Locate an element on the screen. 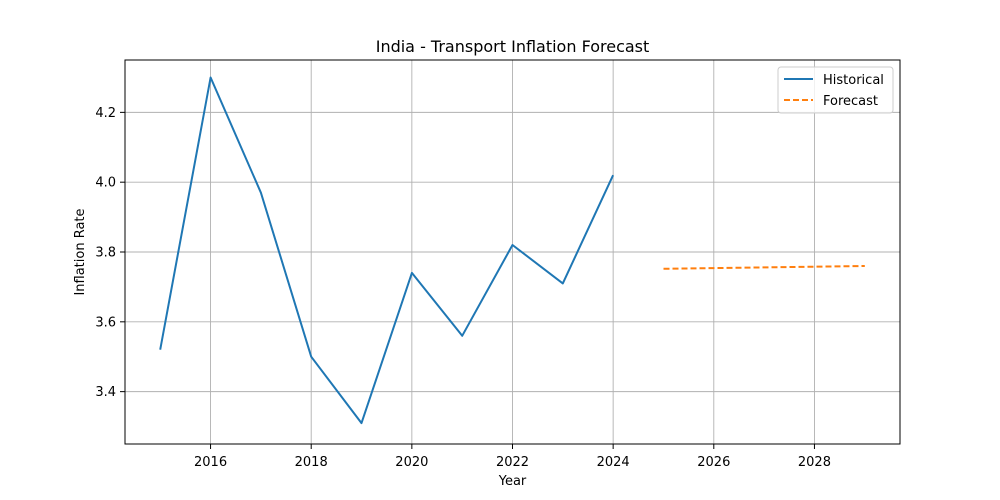 The height and width of the screenshot is (500, 1000). series-line-forecast is located at coordinates (764, 267).